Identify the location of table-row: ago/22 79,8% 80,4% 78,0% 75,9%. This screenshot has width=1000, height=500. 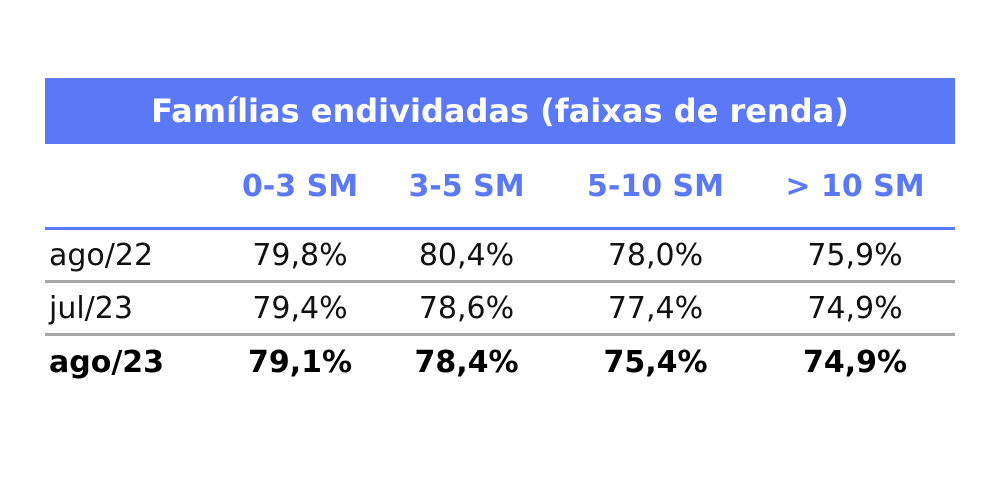
(500, 256).